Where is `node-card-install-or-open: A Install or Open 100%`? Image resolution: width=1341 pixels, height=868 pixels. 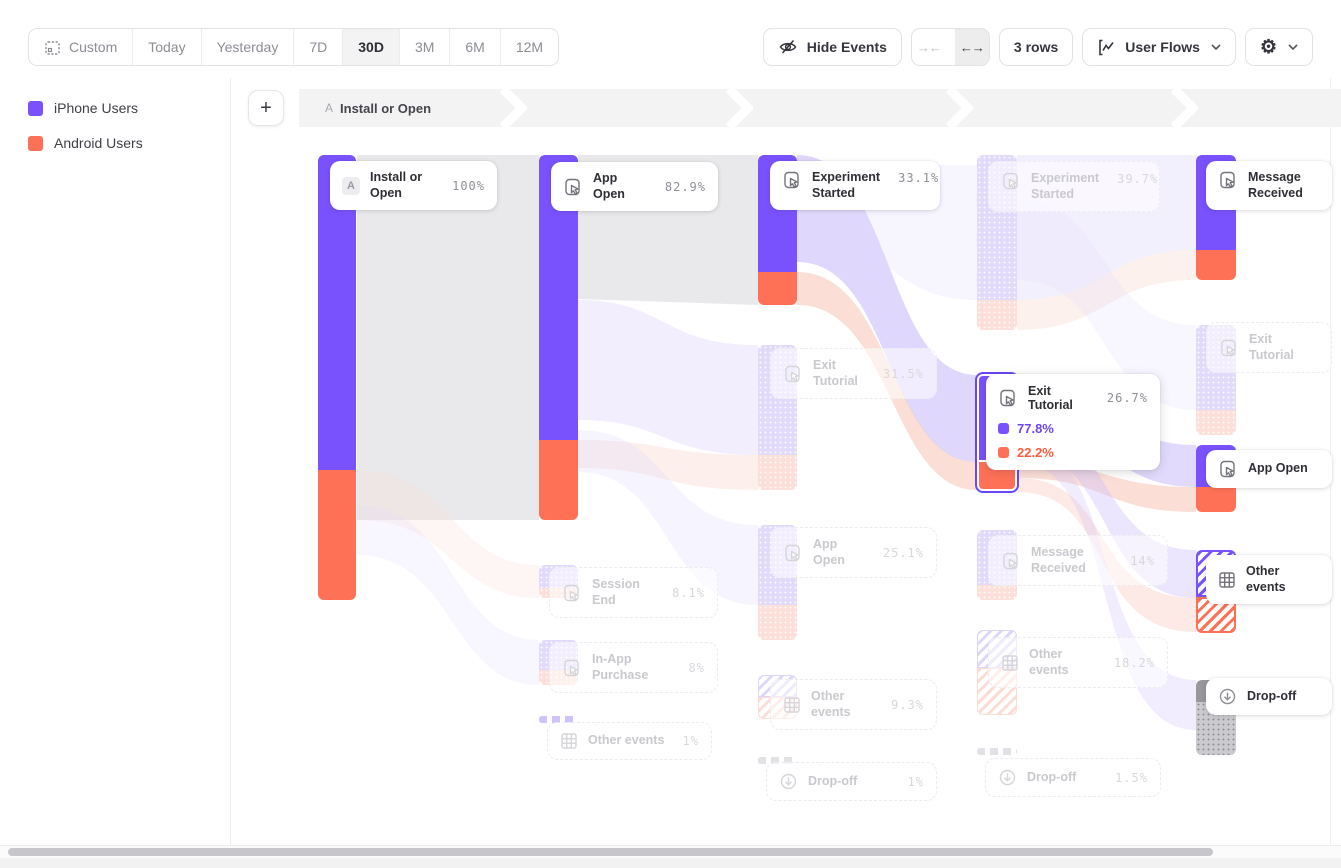
node-card-install-or-open: A Install or Open 100% is located at coordinates (413, 186).